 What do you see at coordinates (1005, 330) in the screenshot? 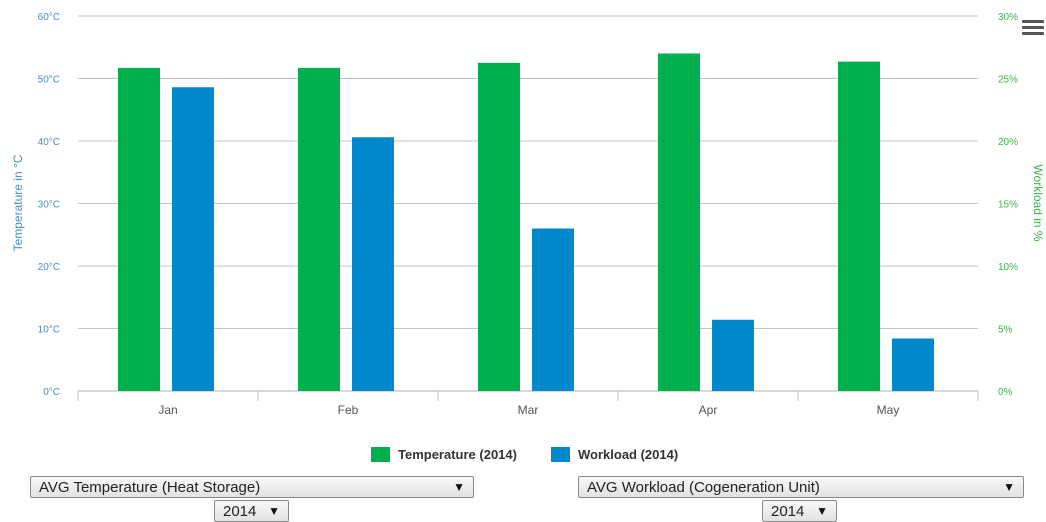
I see `y-right-tick-label: 5%` at bounding box center [1005, 330].